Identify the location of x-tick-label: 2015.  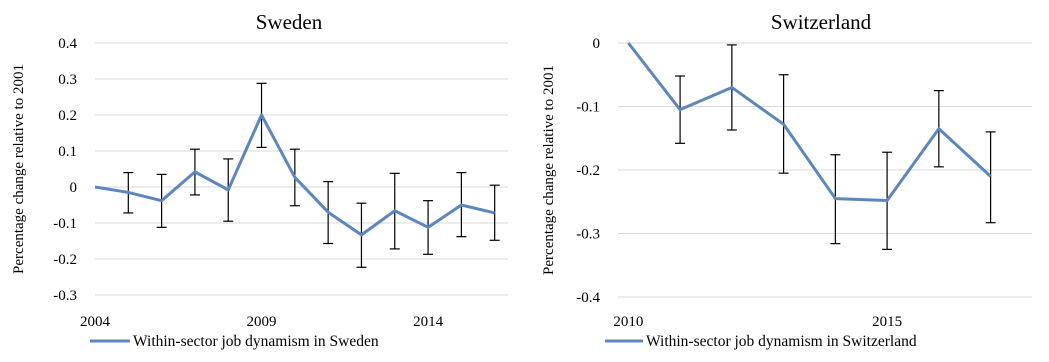
(887, 322).